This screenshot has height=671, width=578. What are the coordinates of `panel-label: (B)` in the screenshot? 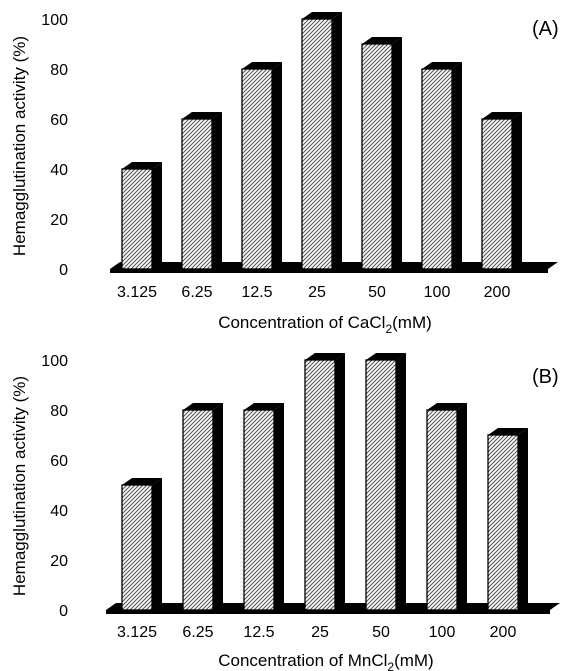 It's located at (545, 377).